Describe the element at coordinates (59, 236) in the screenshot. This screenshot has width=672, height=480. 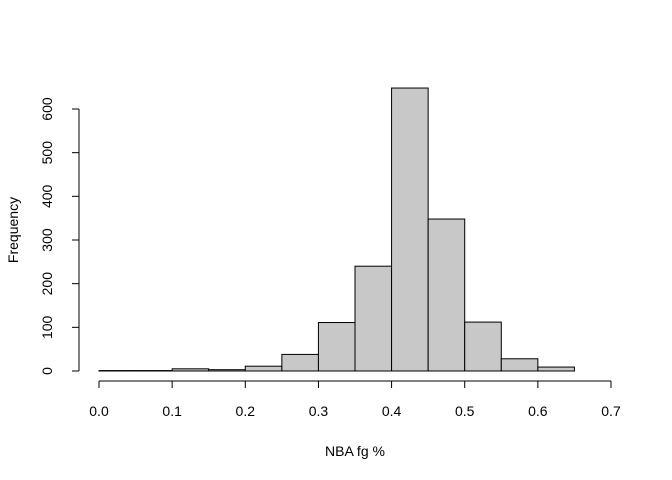
I see `y-axis: 0 100 200 300 400 500 600` at that location.